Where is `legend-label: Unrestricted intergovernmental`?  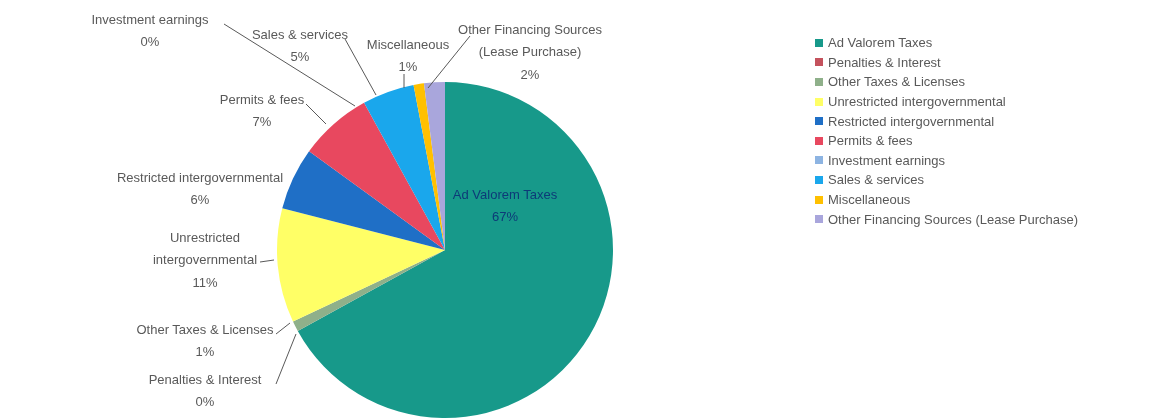
legend-label: Unrestricted intergovernmental is located at coordinates (917, 102).